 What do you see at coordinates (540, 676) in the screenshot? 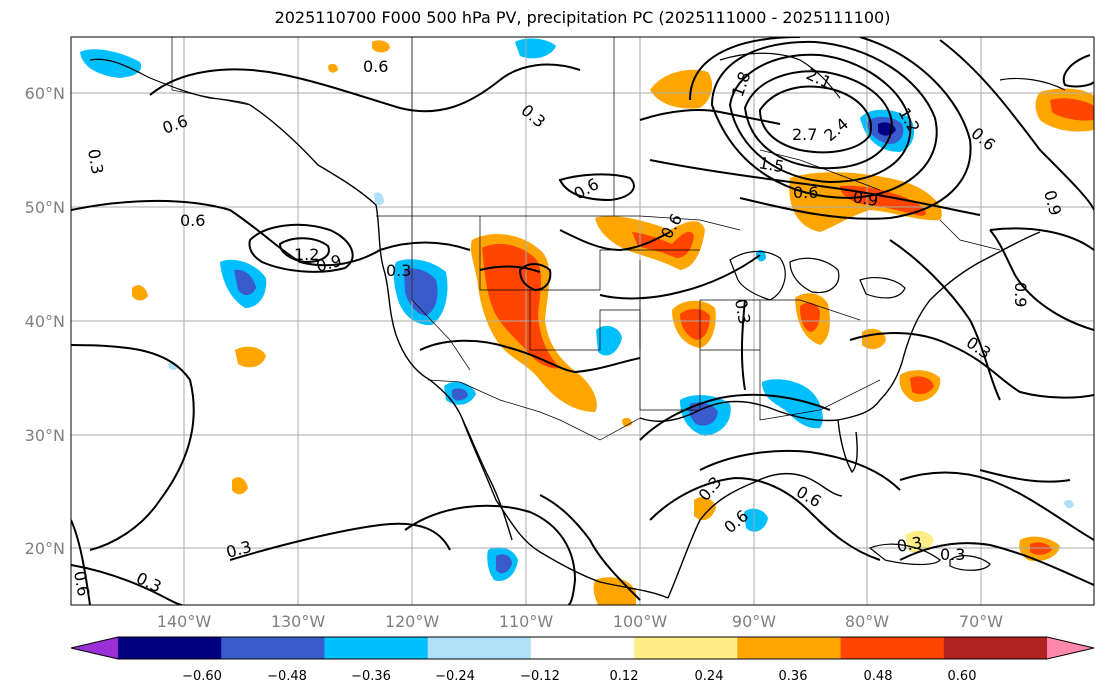
I see `colorbar-tick-label: −0.12` at bounding box center [540, 676].